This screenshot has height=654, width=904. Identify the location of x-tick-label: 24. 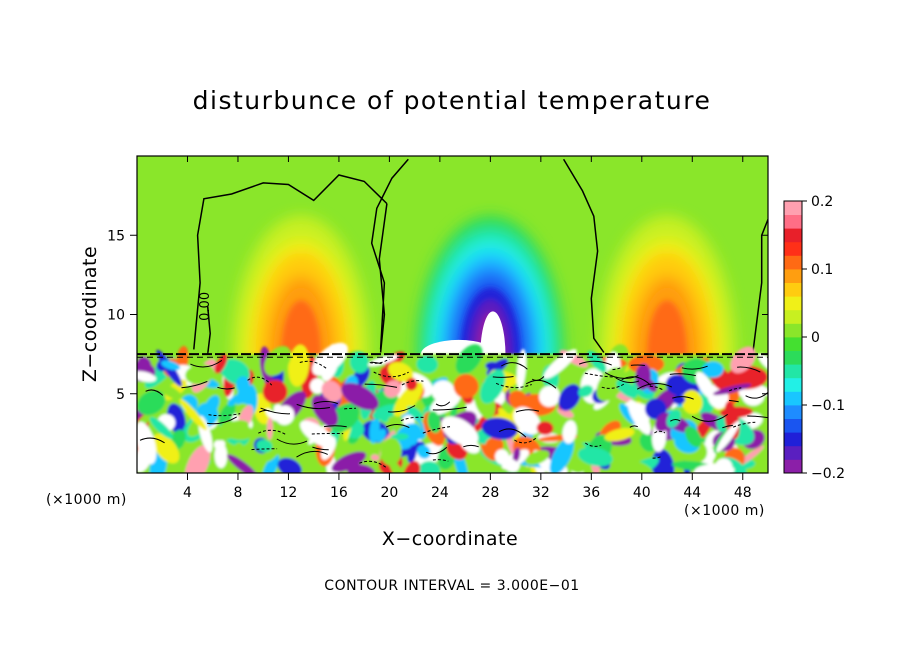
(440, 493).